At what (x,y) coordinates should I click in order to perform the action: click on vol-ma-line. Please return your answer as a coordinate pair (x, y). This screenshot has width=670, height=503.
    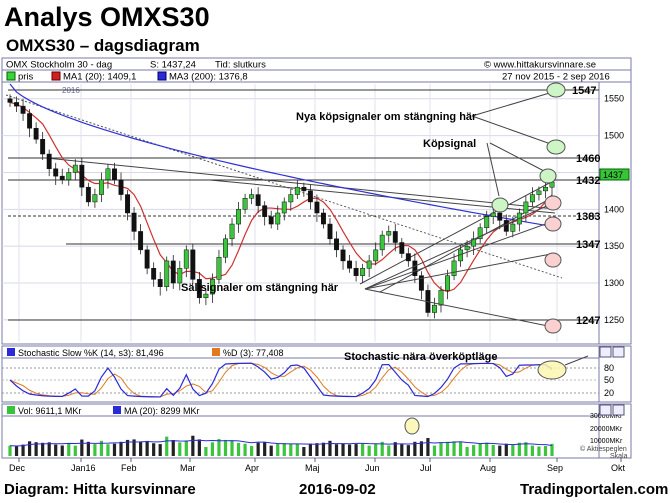
    Looking at the image, I should click on (281, 443).